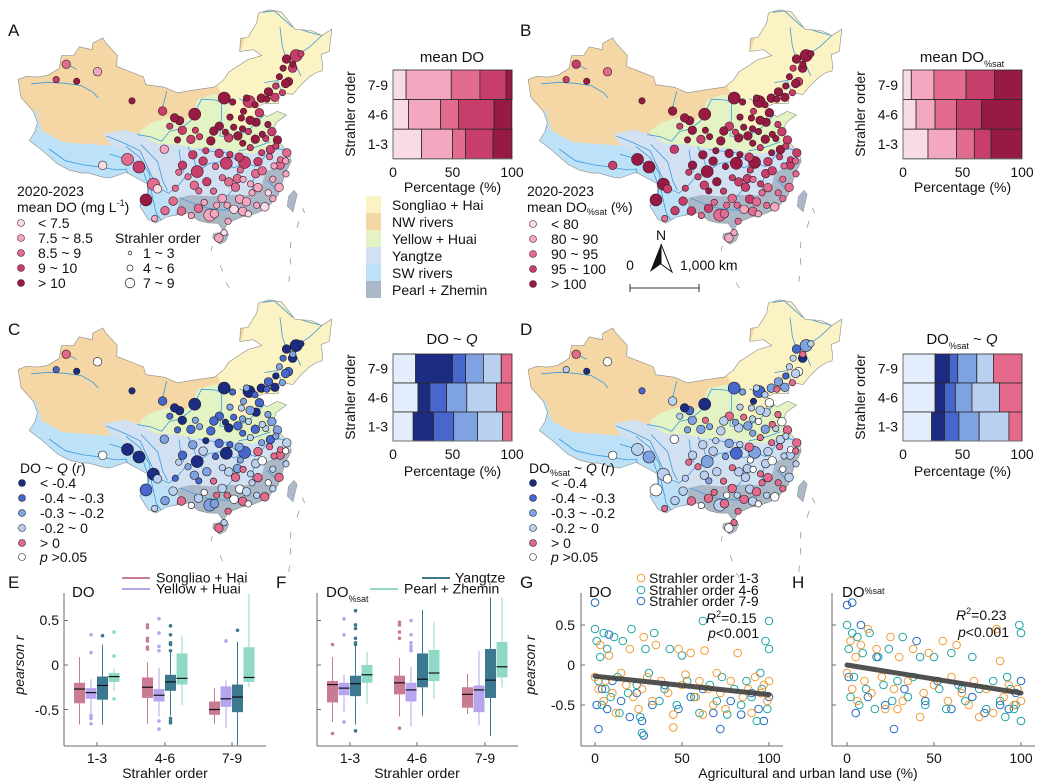 Image resolution: width=1050 pixels, height=784 pixels. What do you see at coordinates (682, 259) in the screenshot?
I see `north-arrow-and-scale: N 0 1,000 km` at bounding box center [682, 259].